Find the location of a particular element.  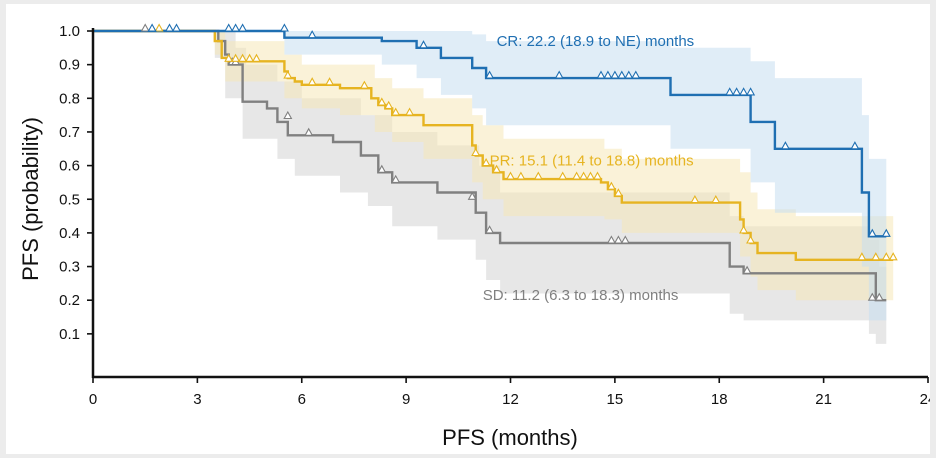

x-tick-label-0: 0 is located at coordinates (93, 399).